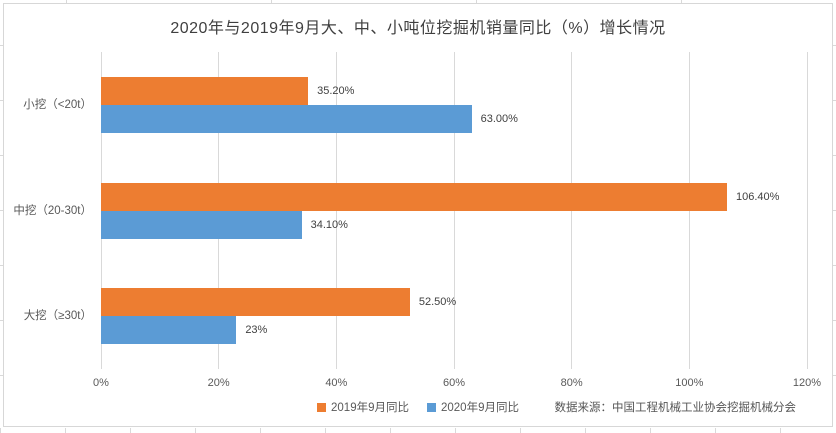 The width and height of the screenshot is (836, 433). I want to click on legend-item: 2019年9月同比, so click(363, 407).